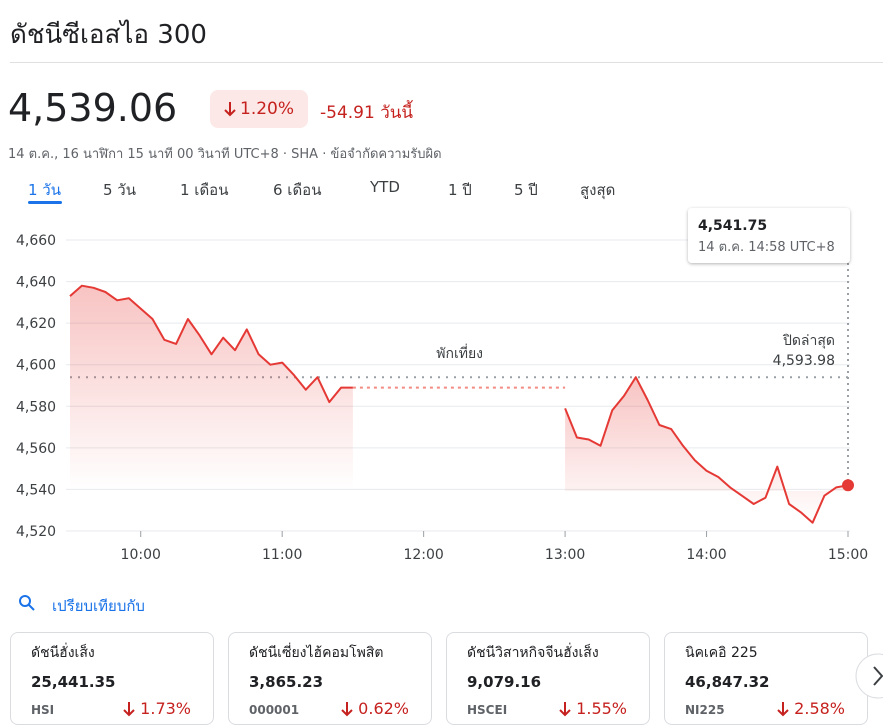  Describe the element at coordinates (366, 113) in the screenshot. I see `change: -54.91 วันนี้` at that location.